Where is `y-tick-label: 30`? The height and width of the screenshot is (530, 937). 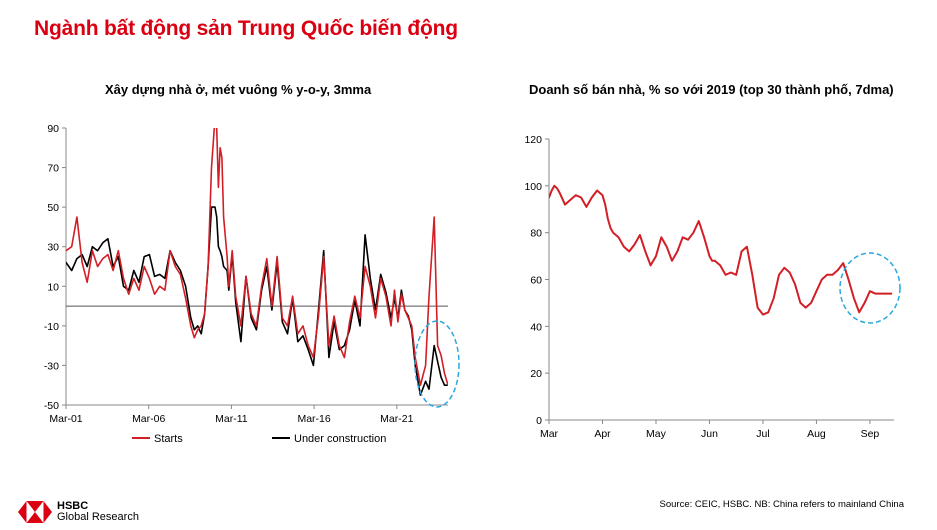
y-tick-label: 30 is located at coordinates (53, 248).